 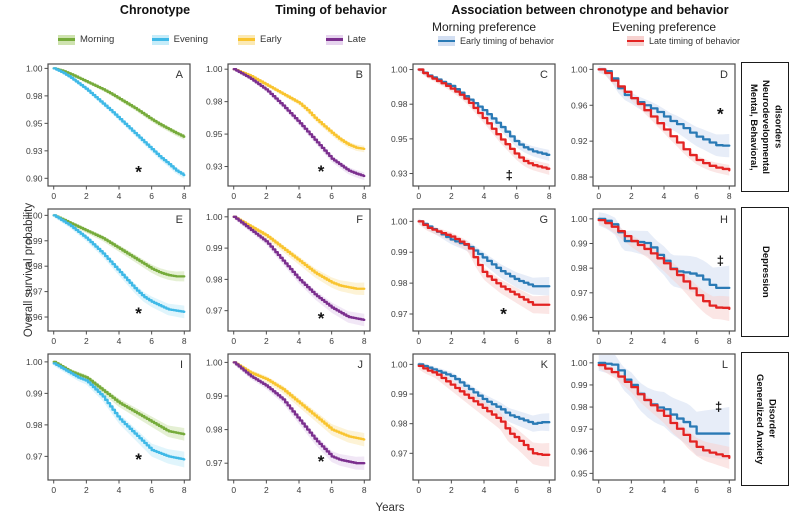 I want to click on legend-item-early: Early, so click(x=260, y=39).